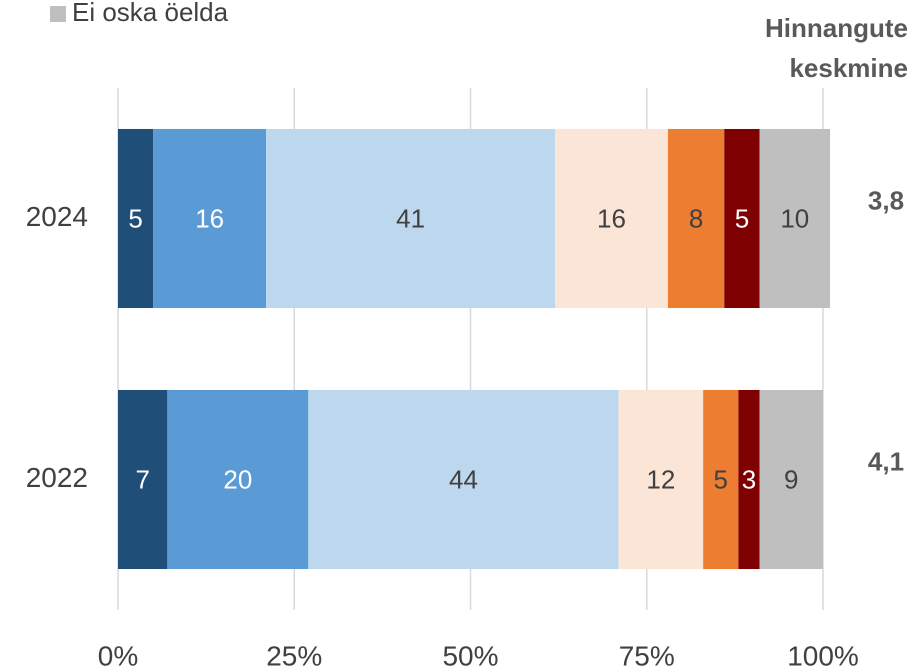 The height and width of the screenshot is (672, 913). Describe the element at coordinates (118, 655) in the screenshot. I see `x-tick-label: 0%` at that location.